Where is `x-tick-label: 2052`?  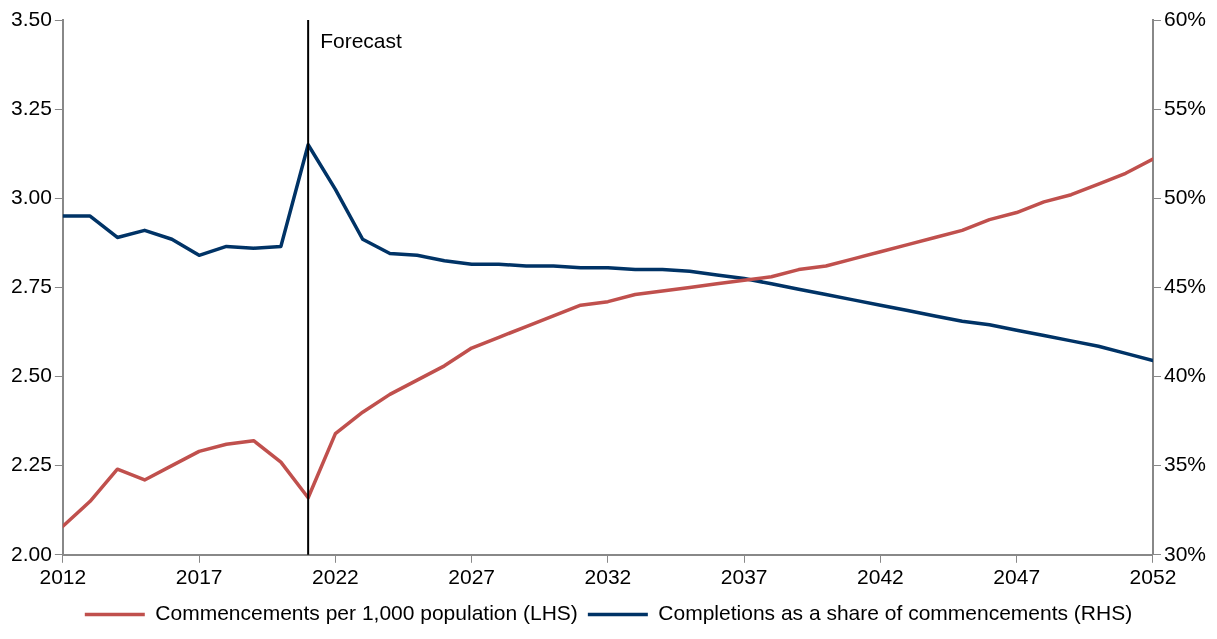 x-tick-label: 2052 is located at coordinates (1153, 577).